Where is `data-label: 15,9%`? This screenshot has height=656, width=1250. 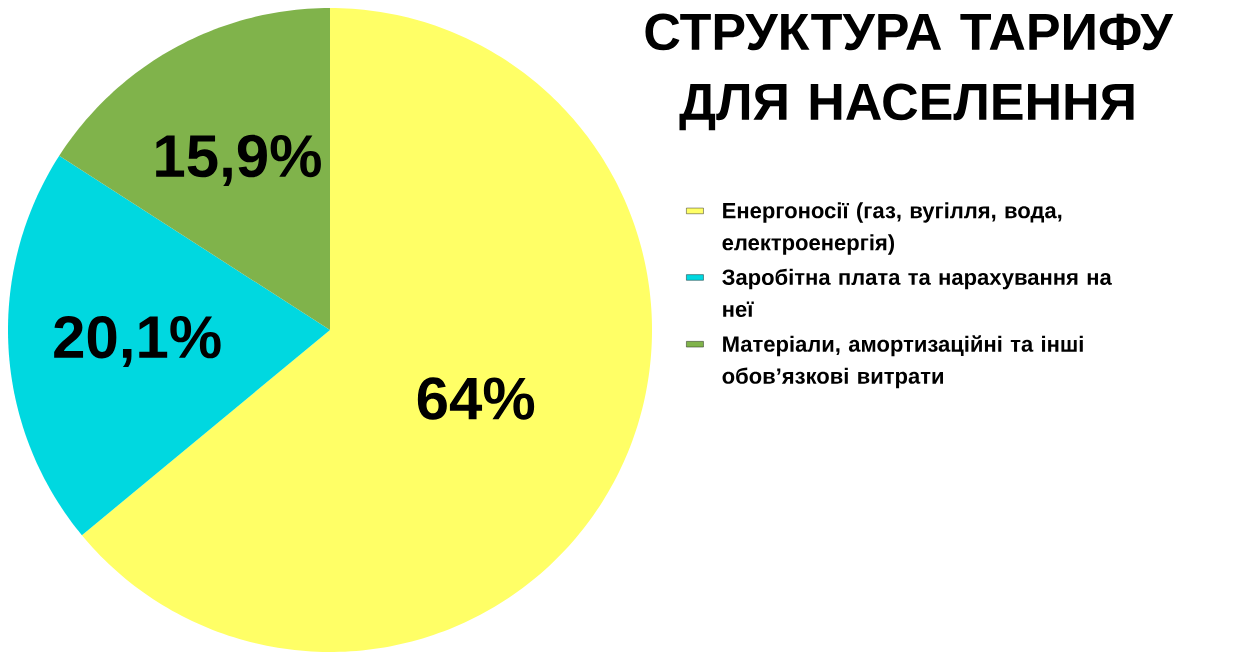
data-label: 15,9% is located at coordinates (238, 160).